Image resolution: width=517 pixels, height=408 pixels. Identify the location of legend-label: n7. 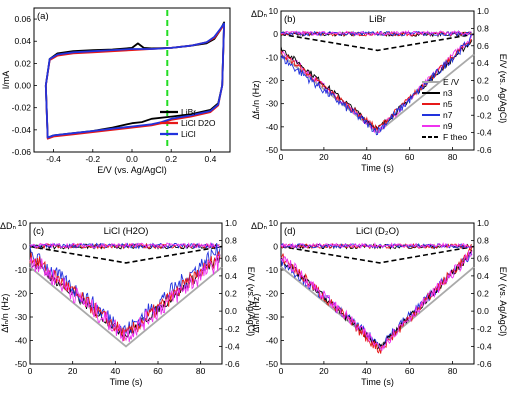
(448, 115).